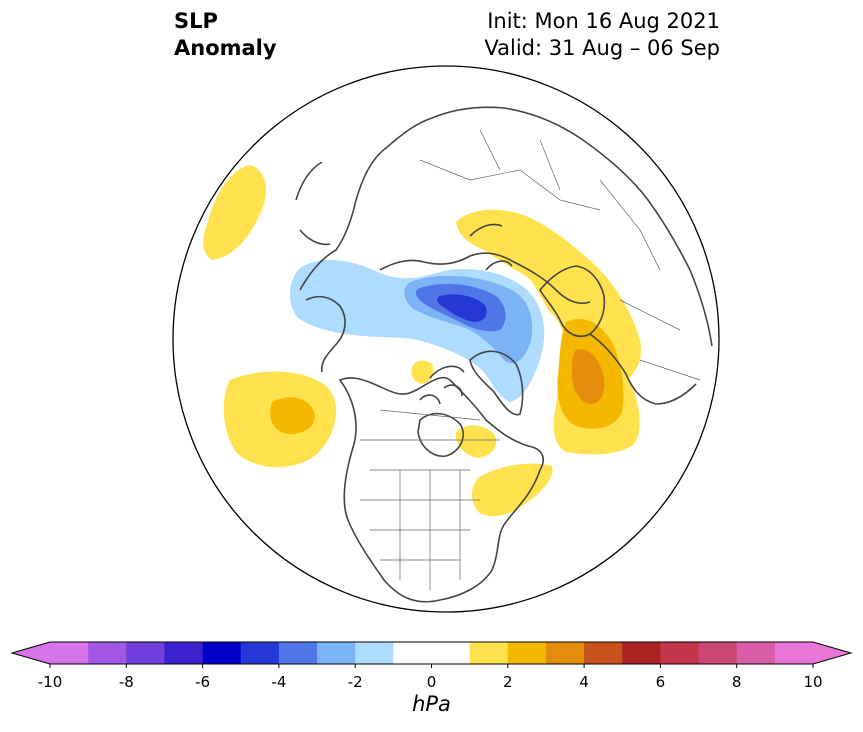 The height and width of the screenshot is (732, 863). Describe the element at coordinates (432, 681) in the screenshot. I see `colorbar-tick-label: 0` at that location.